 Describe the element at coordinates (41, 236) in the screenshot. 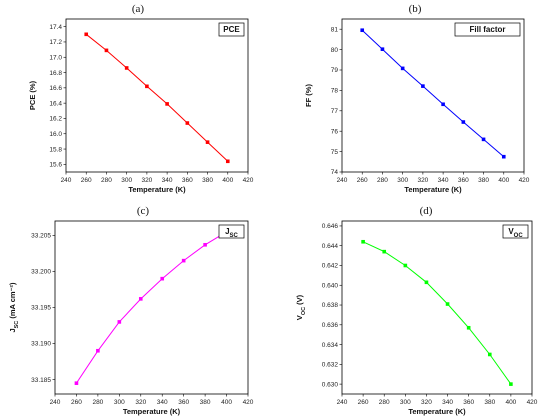

I see `y-tick-label: 33.205` at that location.